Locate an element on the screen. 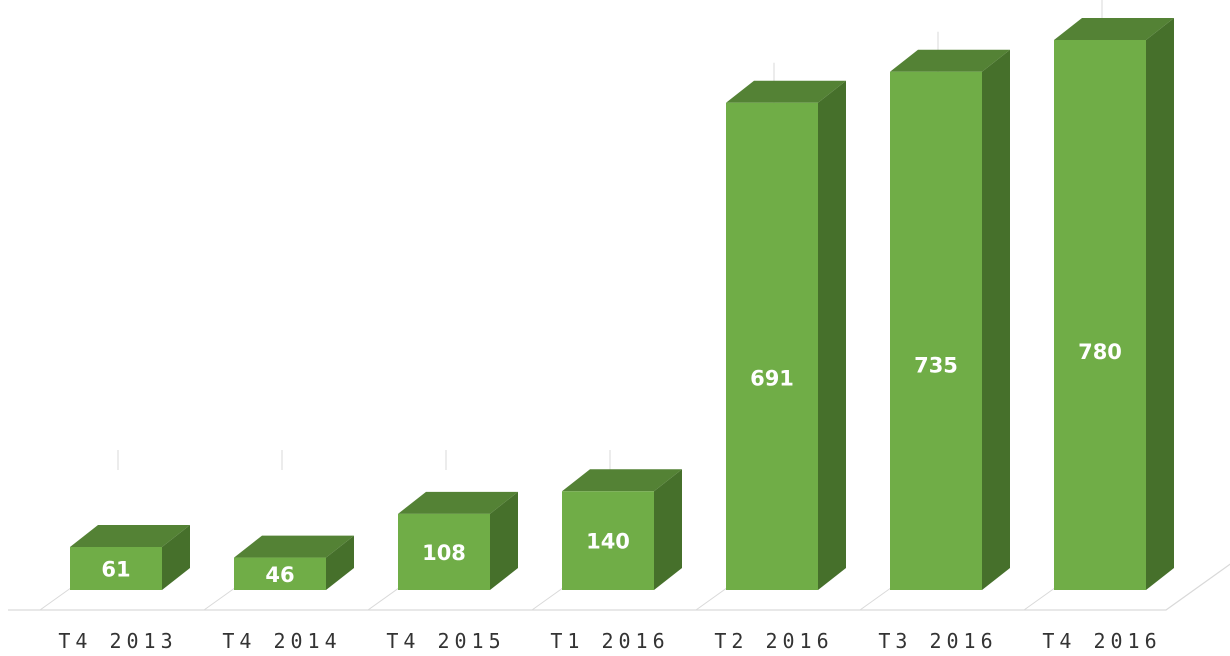 This screenshot has width=1230, height=656. x-tick-label: T3 2016 is located at coordinates (937, 641).